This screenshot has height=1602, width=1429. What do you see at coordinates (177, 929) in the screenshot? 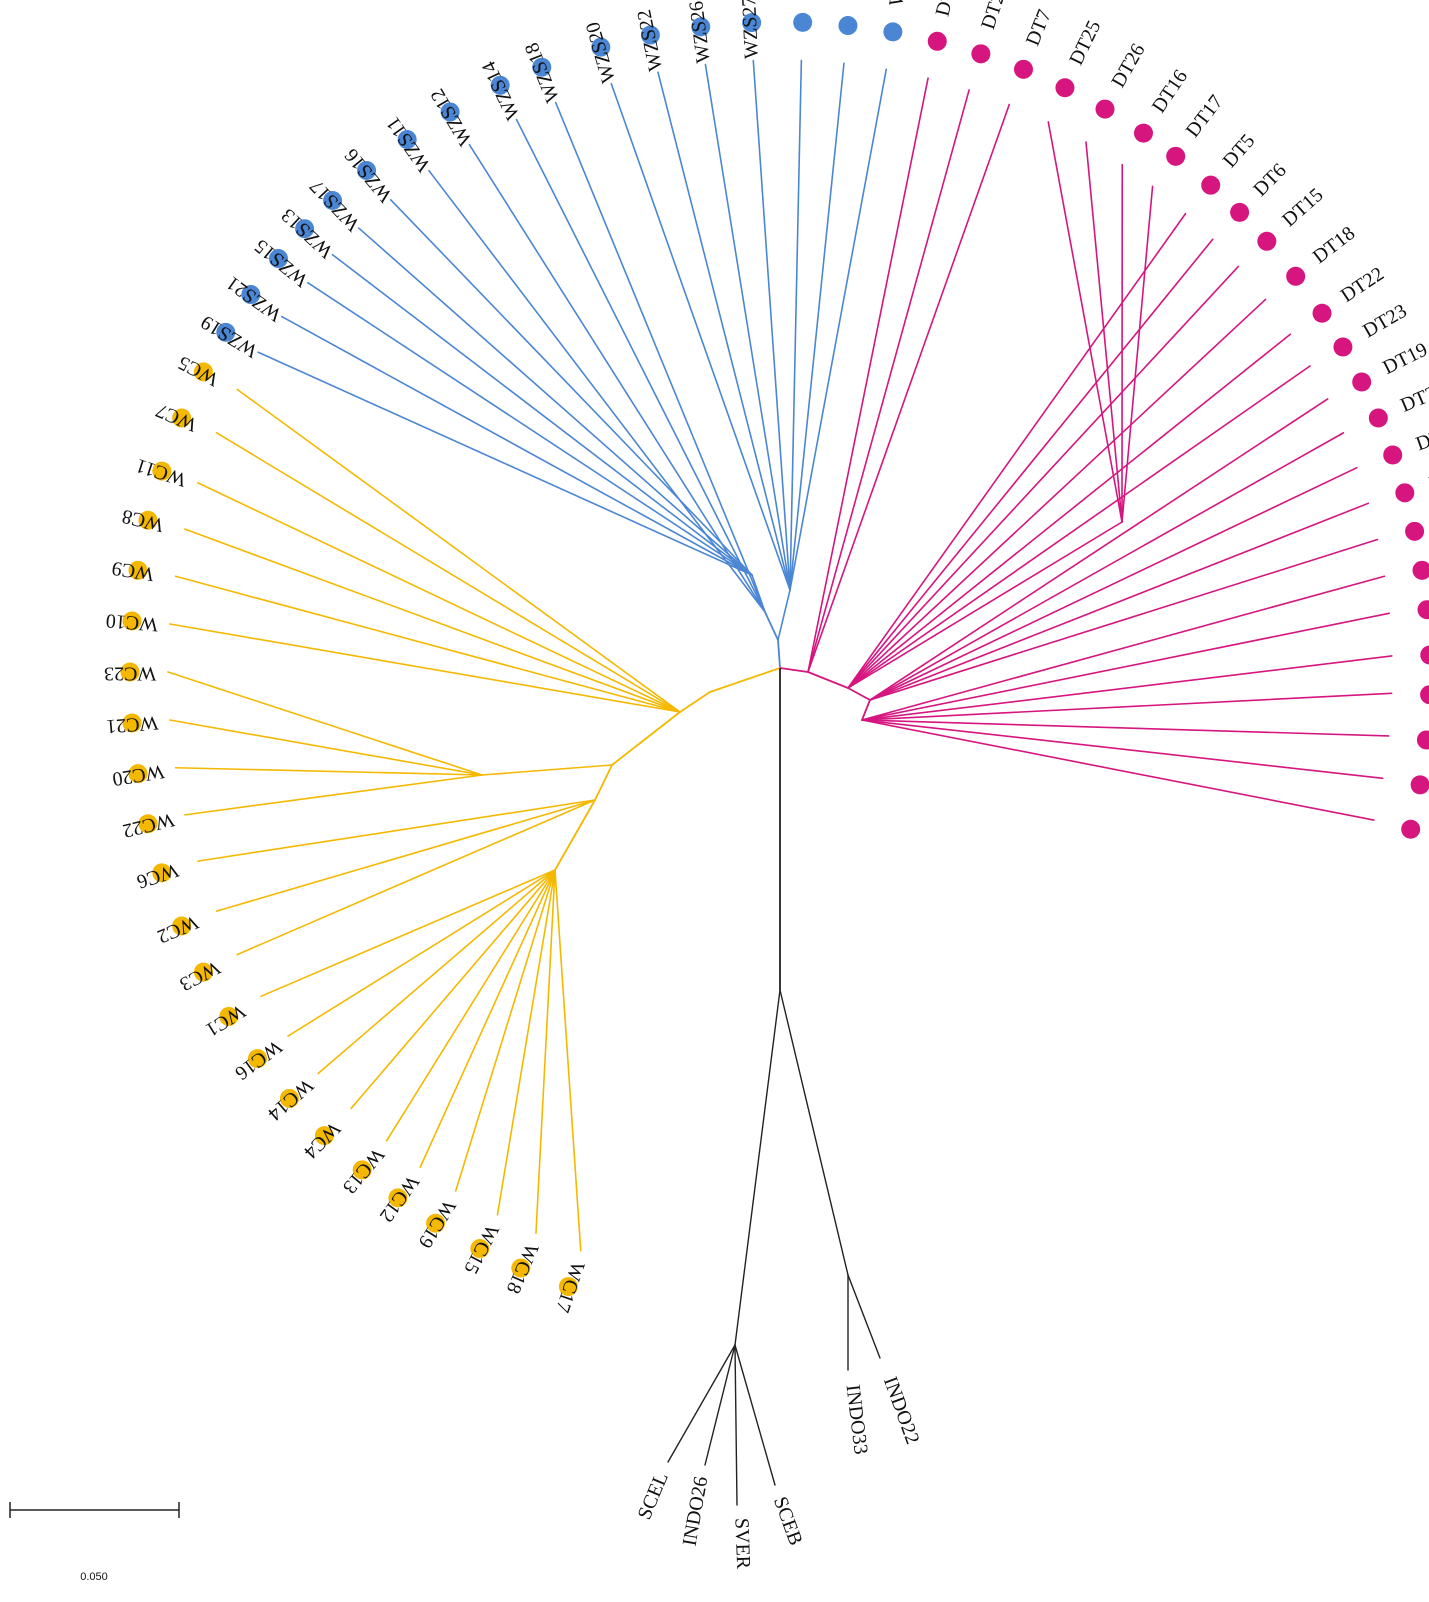
I see `leaf-label-wc2: WC2` at bounding box center [177, 929].